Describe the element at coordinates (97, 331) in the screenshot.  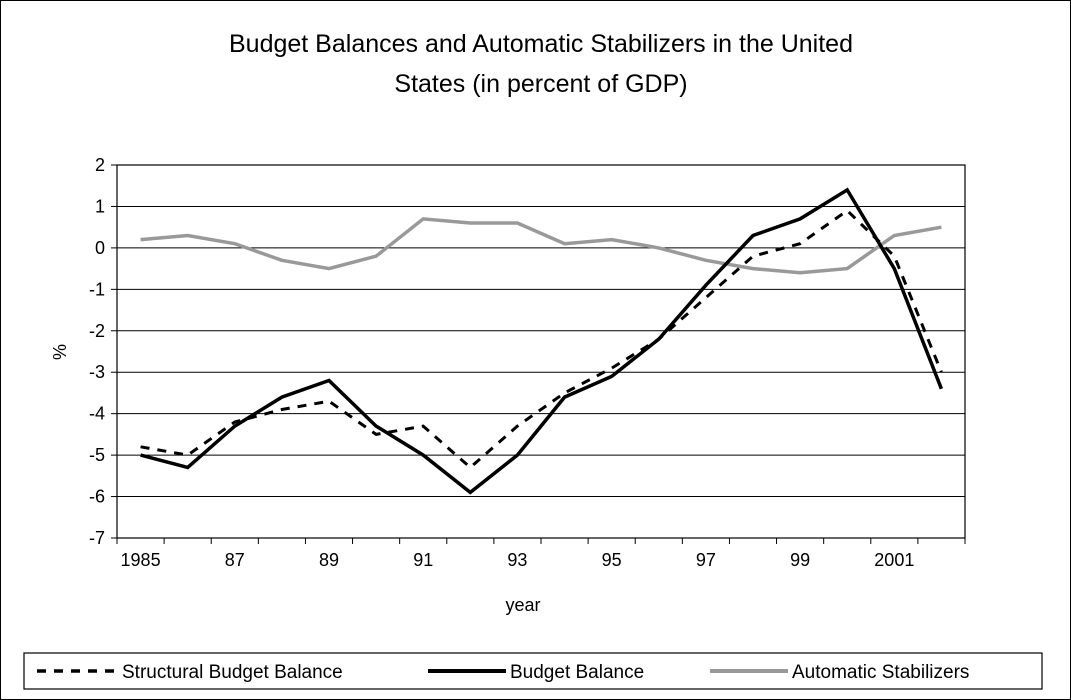
I see `y-tick-label: -2` at that location.